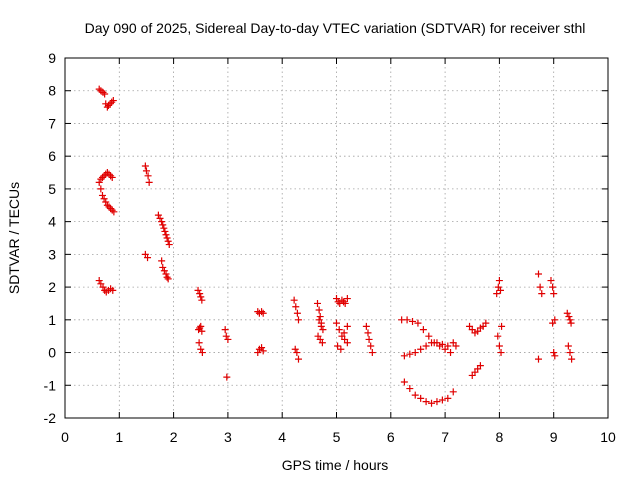 This screenshot has height=480, width=640. What do you see at coordinates (52, 353) in the screenshot?
I see `y-tick-label: 0` at bounding box center [52, 353].